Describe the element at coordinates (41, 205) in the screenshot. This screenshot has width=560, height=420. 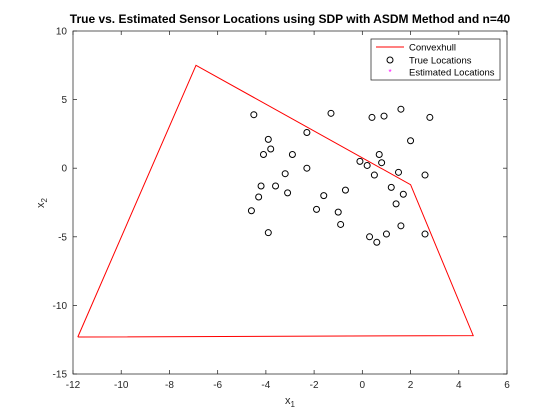
I see `y-axis-label-base: x` at that location.